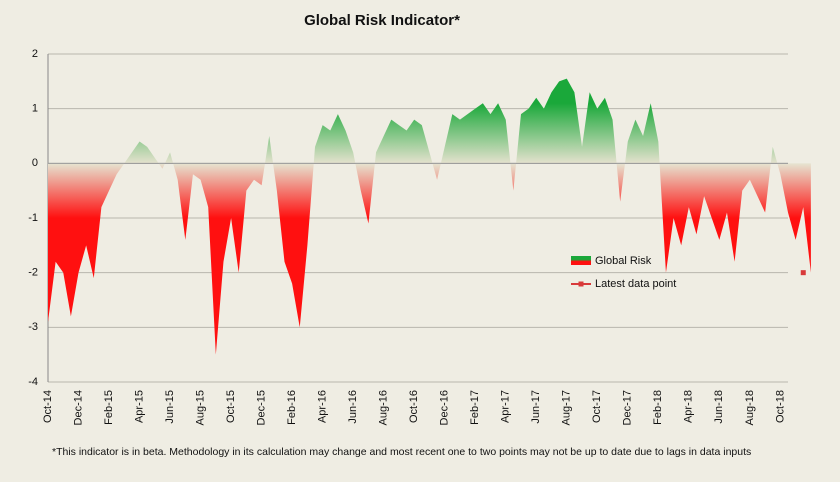 The width and height of the screenshot is (840, 482). I want to click on x-tick-label: Oct-15, so click(231, 406).